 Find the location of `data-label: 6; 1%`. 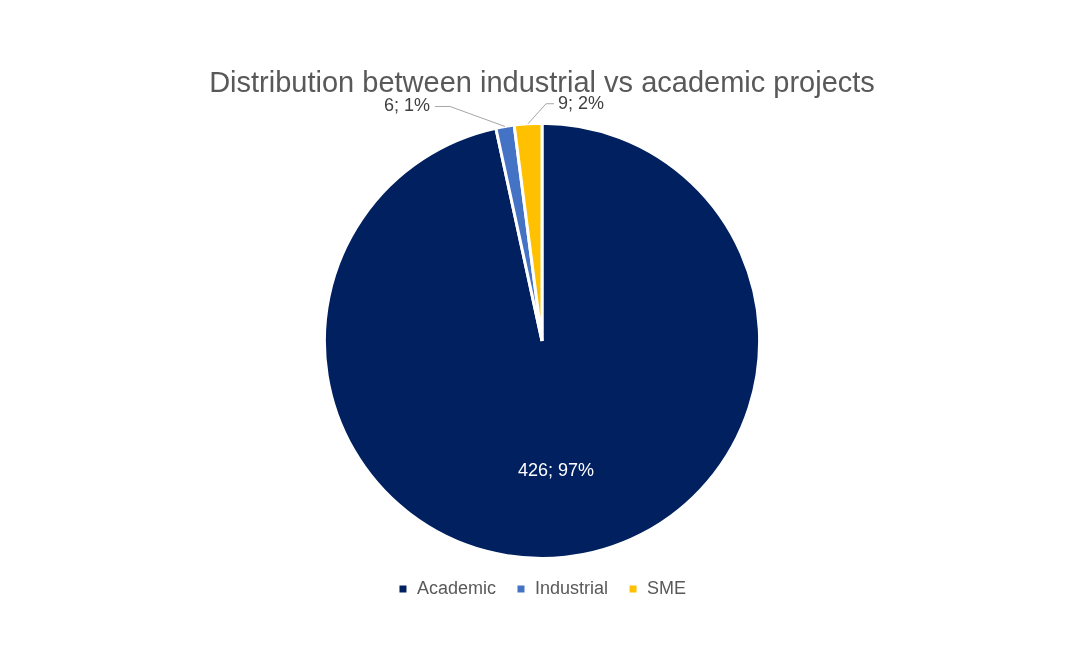

data-label: 6; 1% is located at coordinates (406, 105).